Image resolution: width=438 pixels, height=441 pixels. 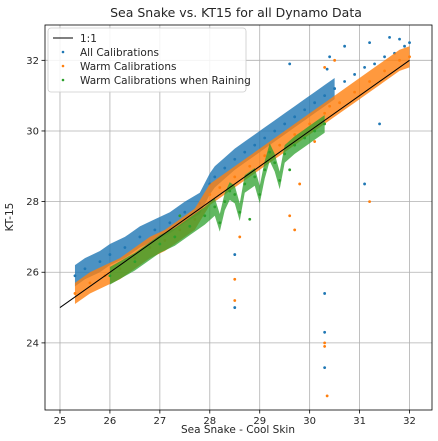 What do you see at coordinates (236, 12) in the screenshot?
I see `chart-title: Sea Snake vs. KT15 for all Dynamo Data` at bounding box center [236, 12].